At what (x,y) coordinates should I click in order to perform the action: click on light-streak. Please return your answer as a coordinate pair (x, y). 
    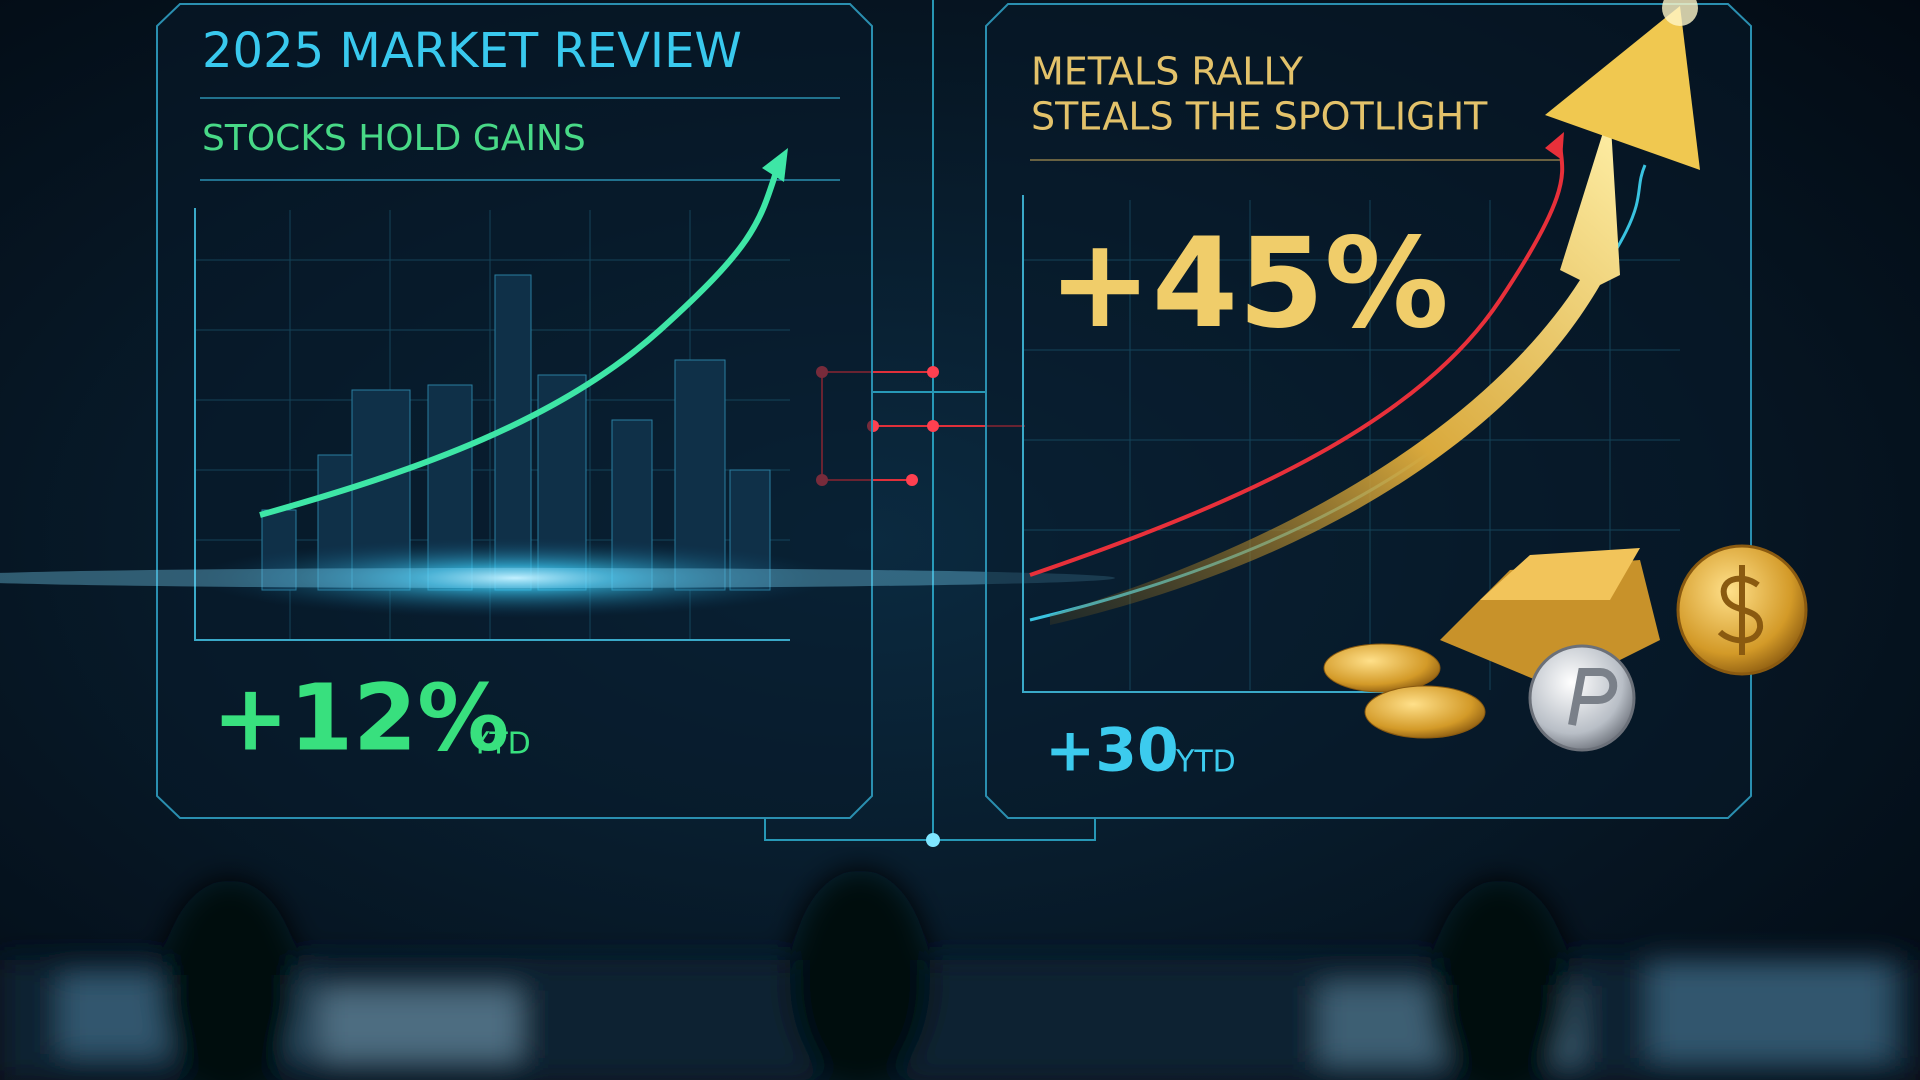
    Looking at the image, I should click on (557, 578).